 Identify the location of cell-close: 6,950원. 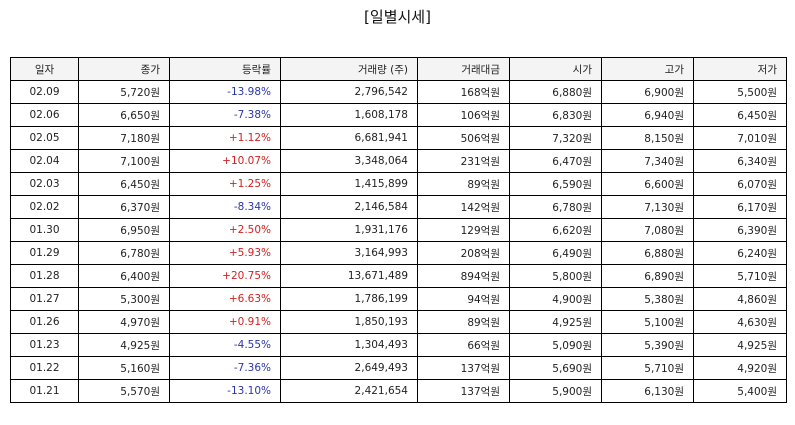
(124, 230).